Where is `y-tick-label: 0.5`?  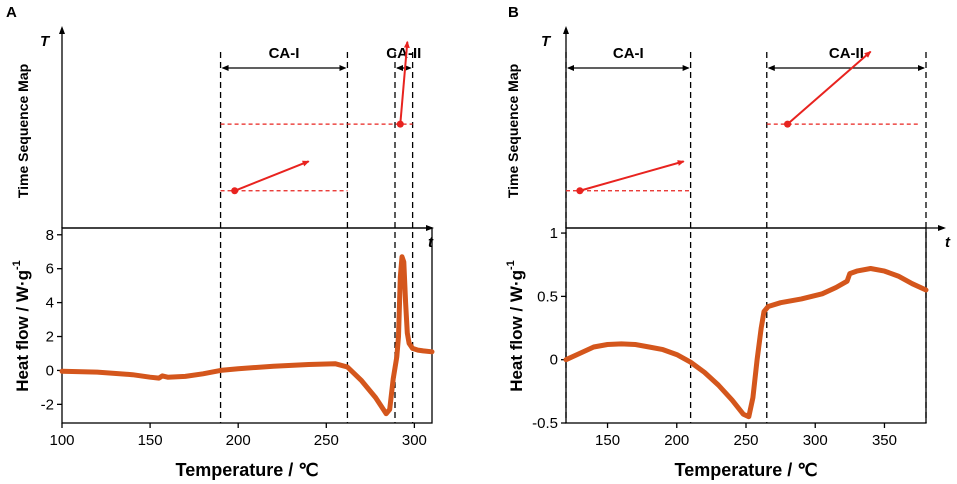 y-tick-label: 0.5 is located at coordinates (547, 296).